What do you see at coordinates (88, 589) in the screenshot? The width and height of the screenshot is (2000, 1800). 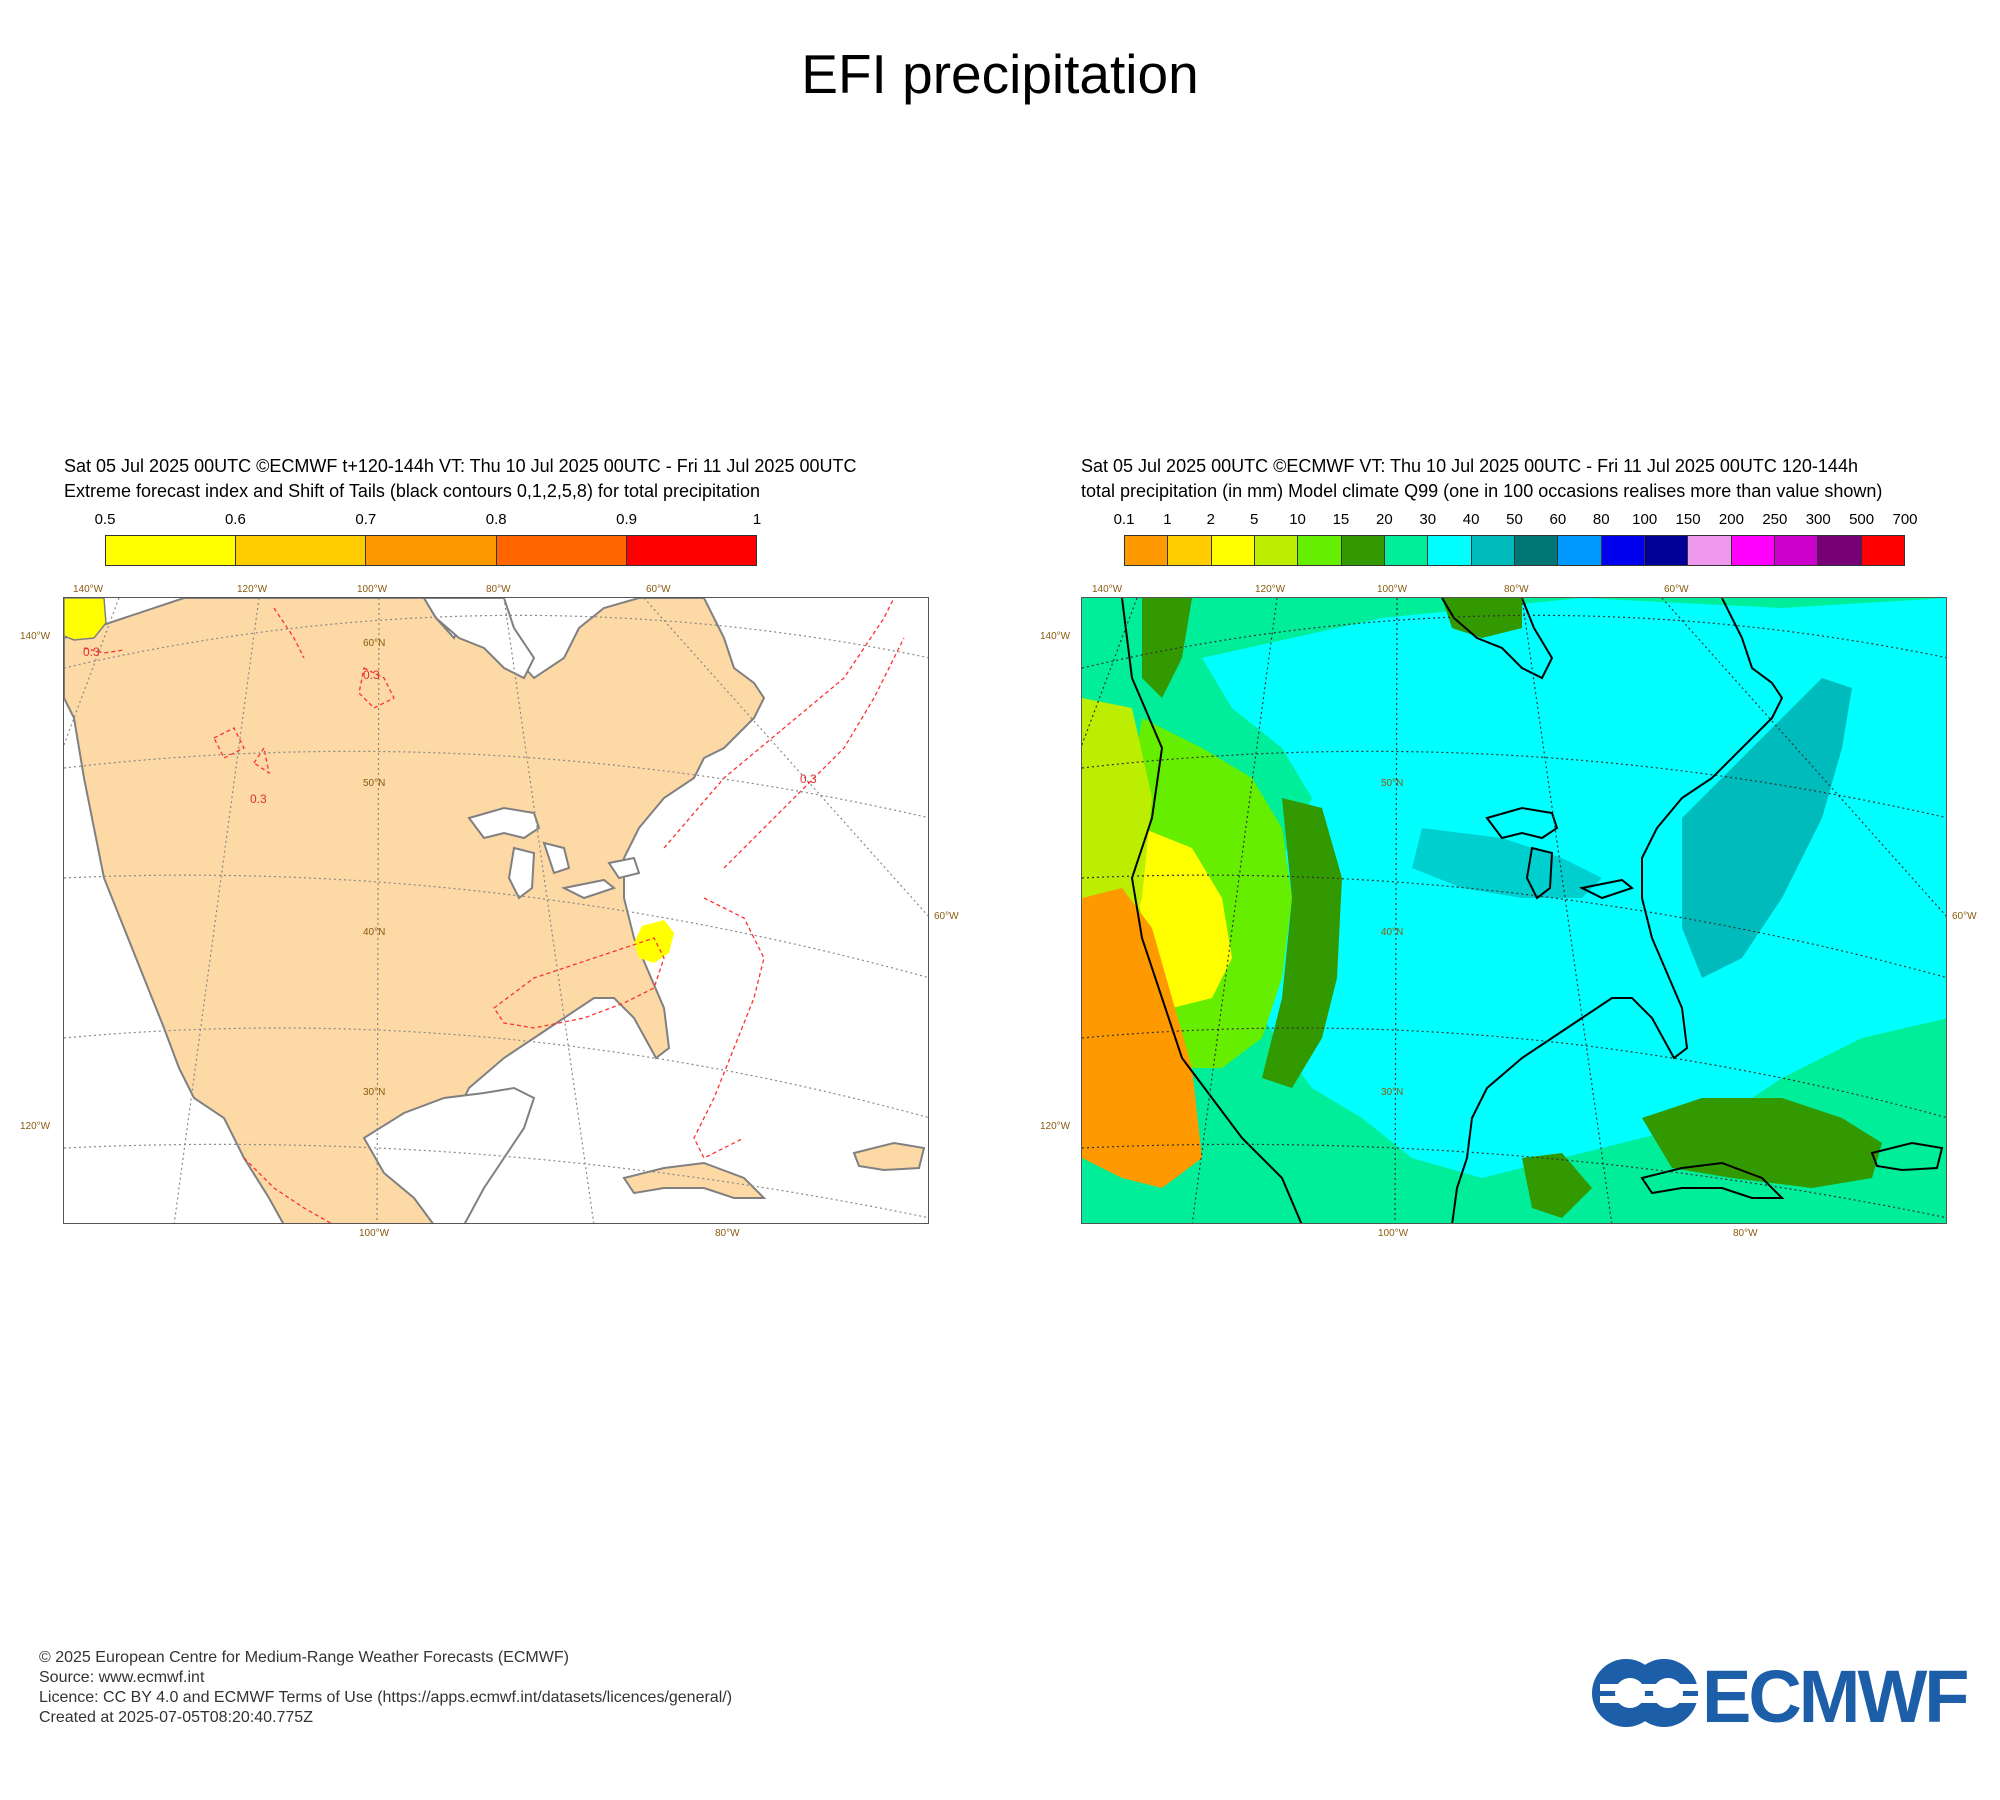 I see `efi-top-lon-label: 140°W` at bounding box center [88, 589].